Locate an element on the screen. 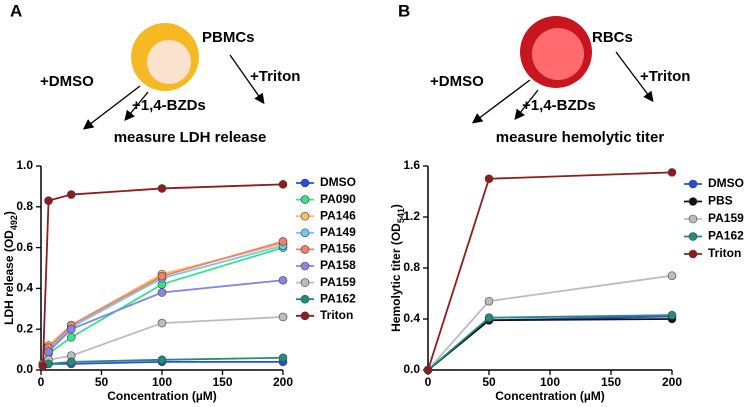 The width and height of the screenshot is (755, 407). legend-label: PA162 is located at coordinates (726, 236).